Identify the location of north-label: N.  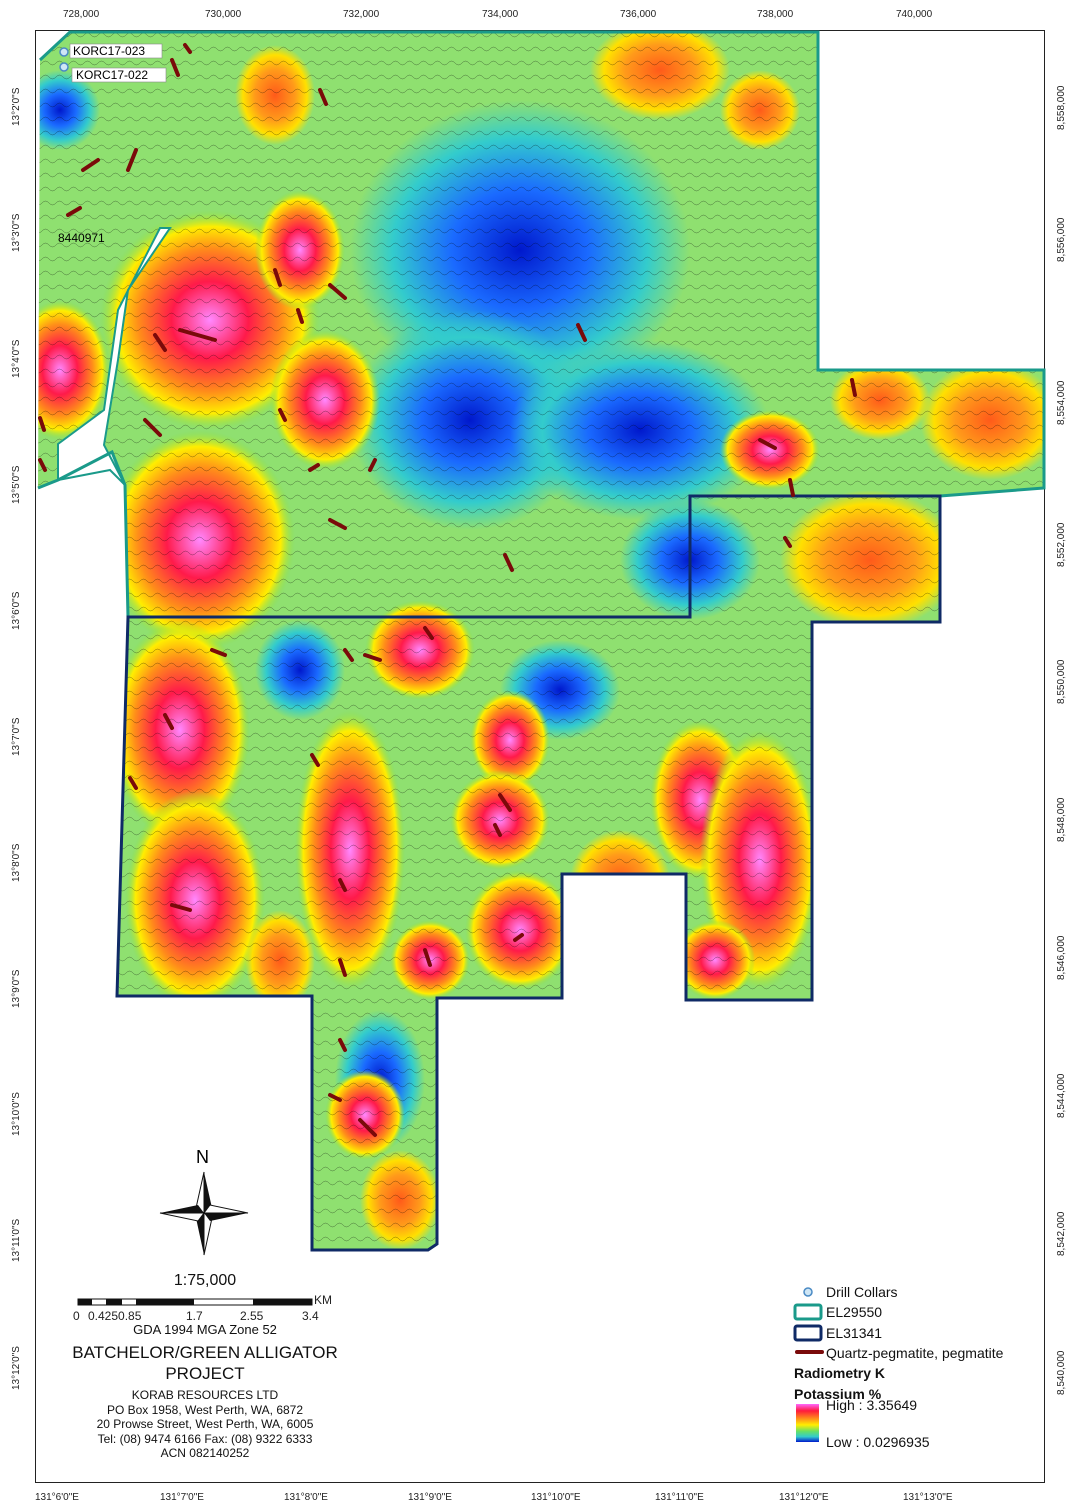
(202, 1157).